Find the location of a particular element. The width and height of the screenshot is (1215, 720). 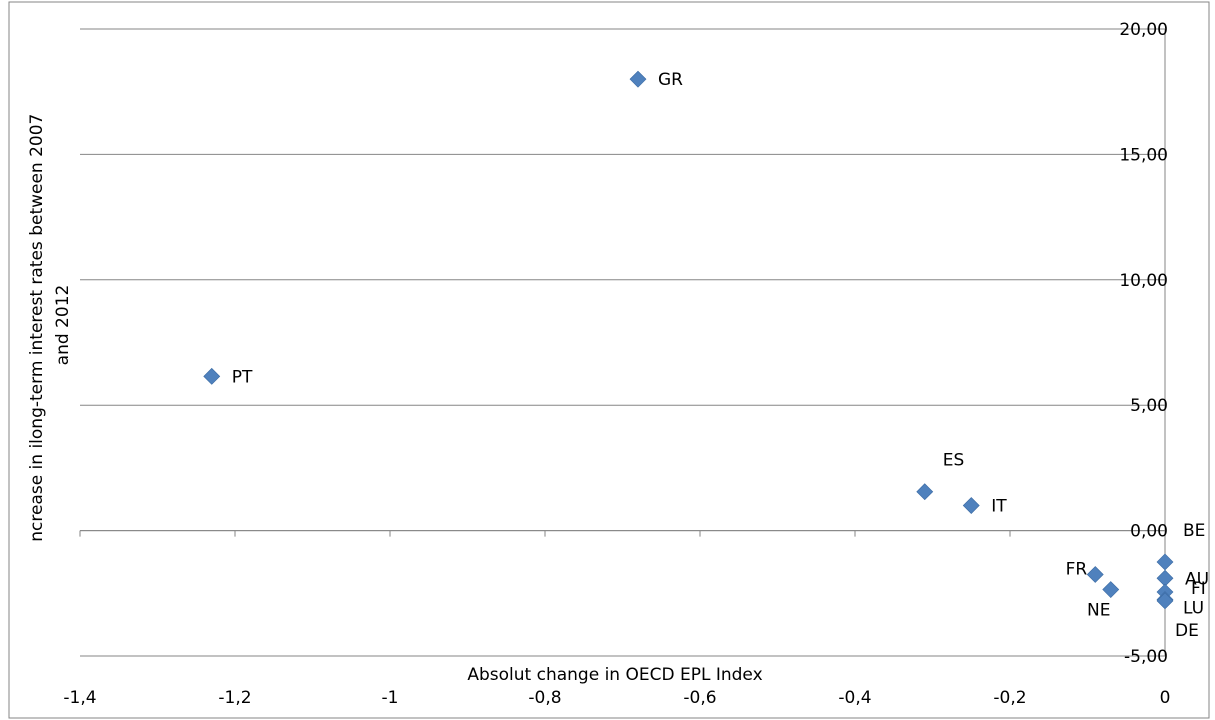

point-es: ES is located at coordinates (940, 476).